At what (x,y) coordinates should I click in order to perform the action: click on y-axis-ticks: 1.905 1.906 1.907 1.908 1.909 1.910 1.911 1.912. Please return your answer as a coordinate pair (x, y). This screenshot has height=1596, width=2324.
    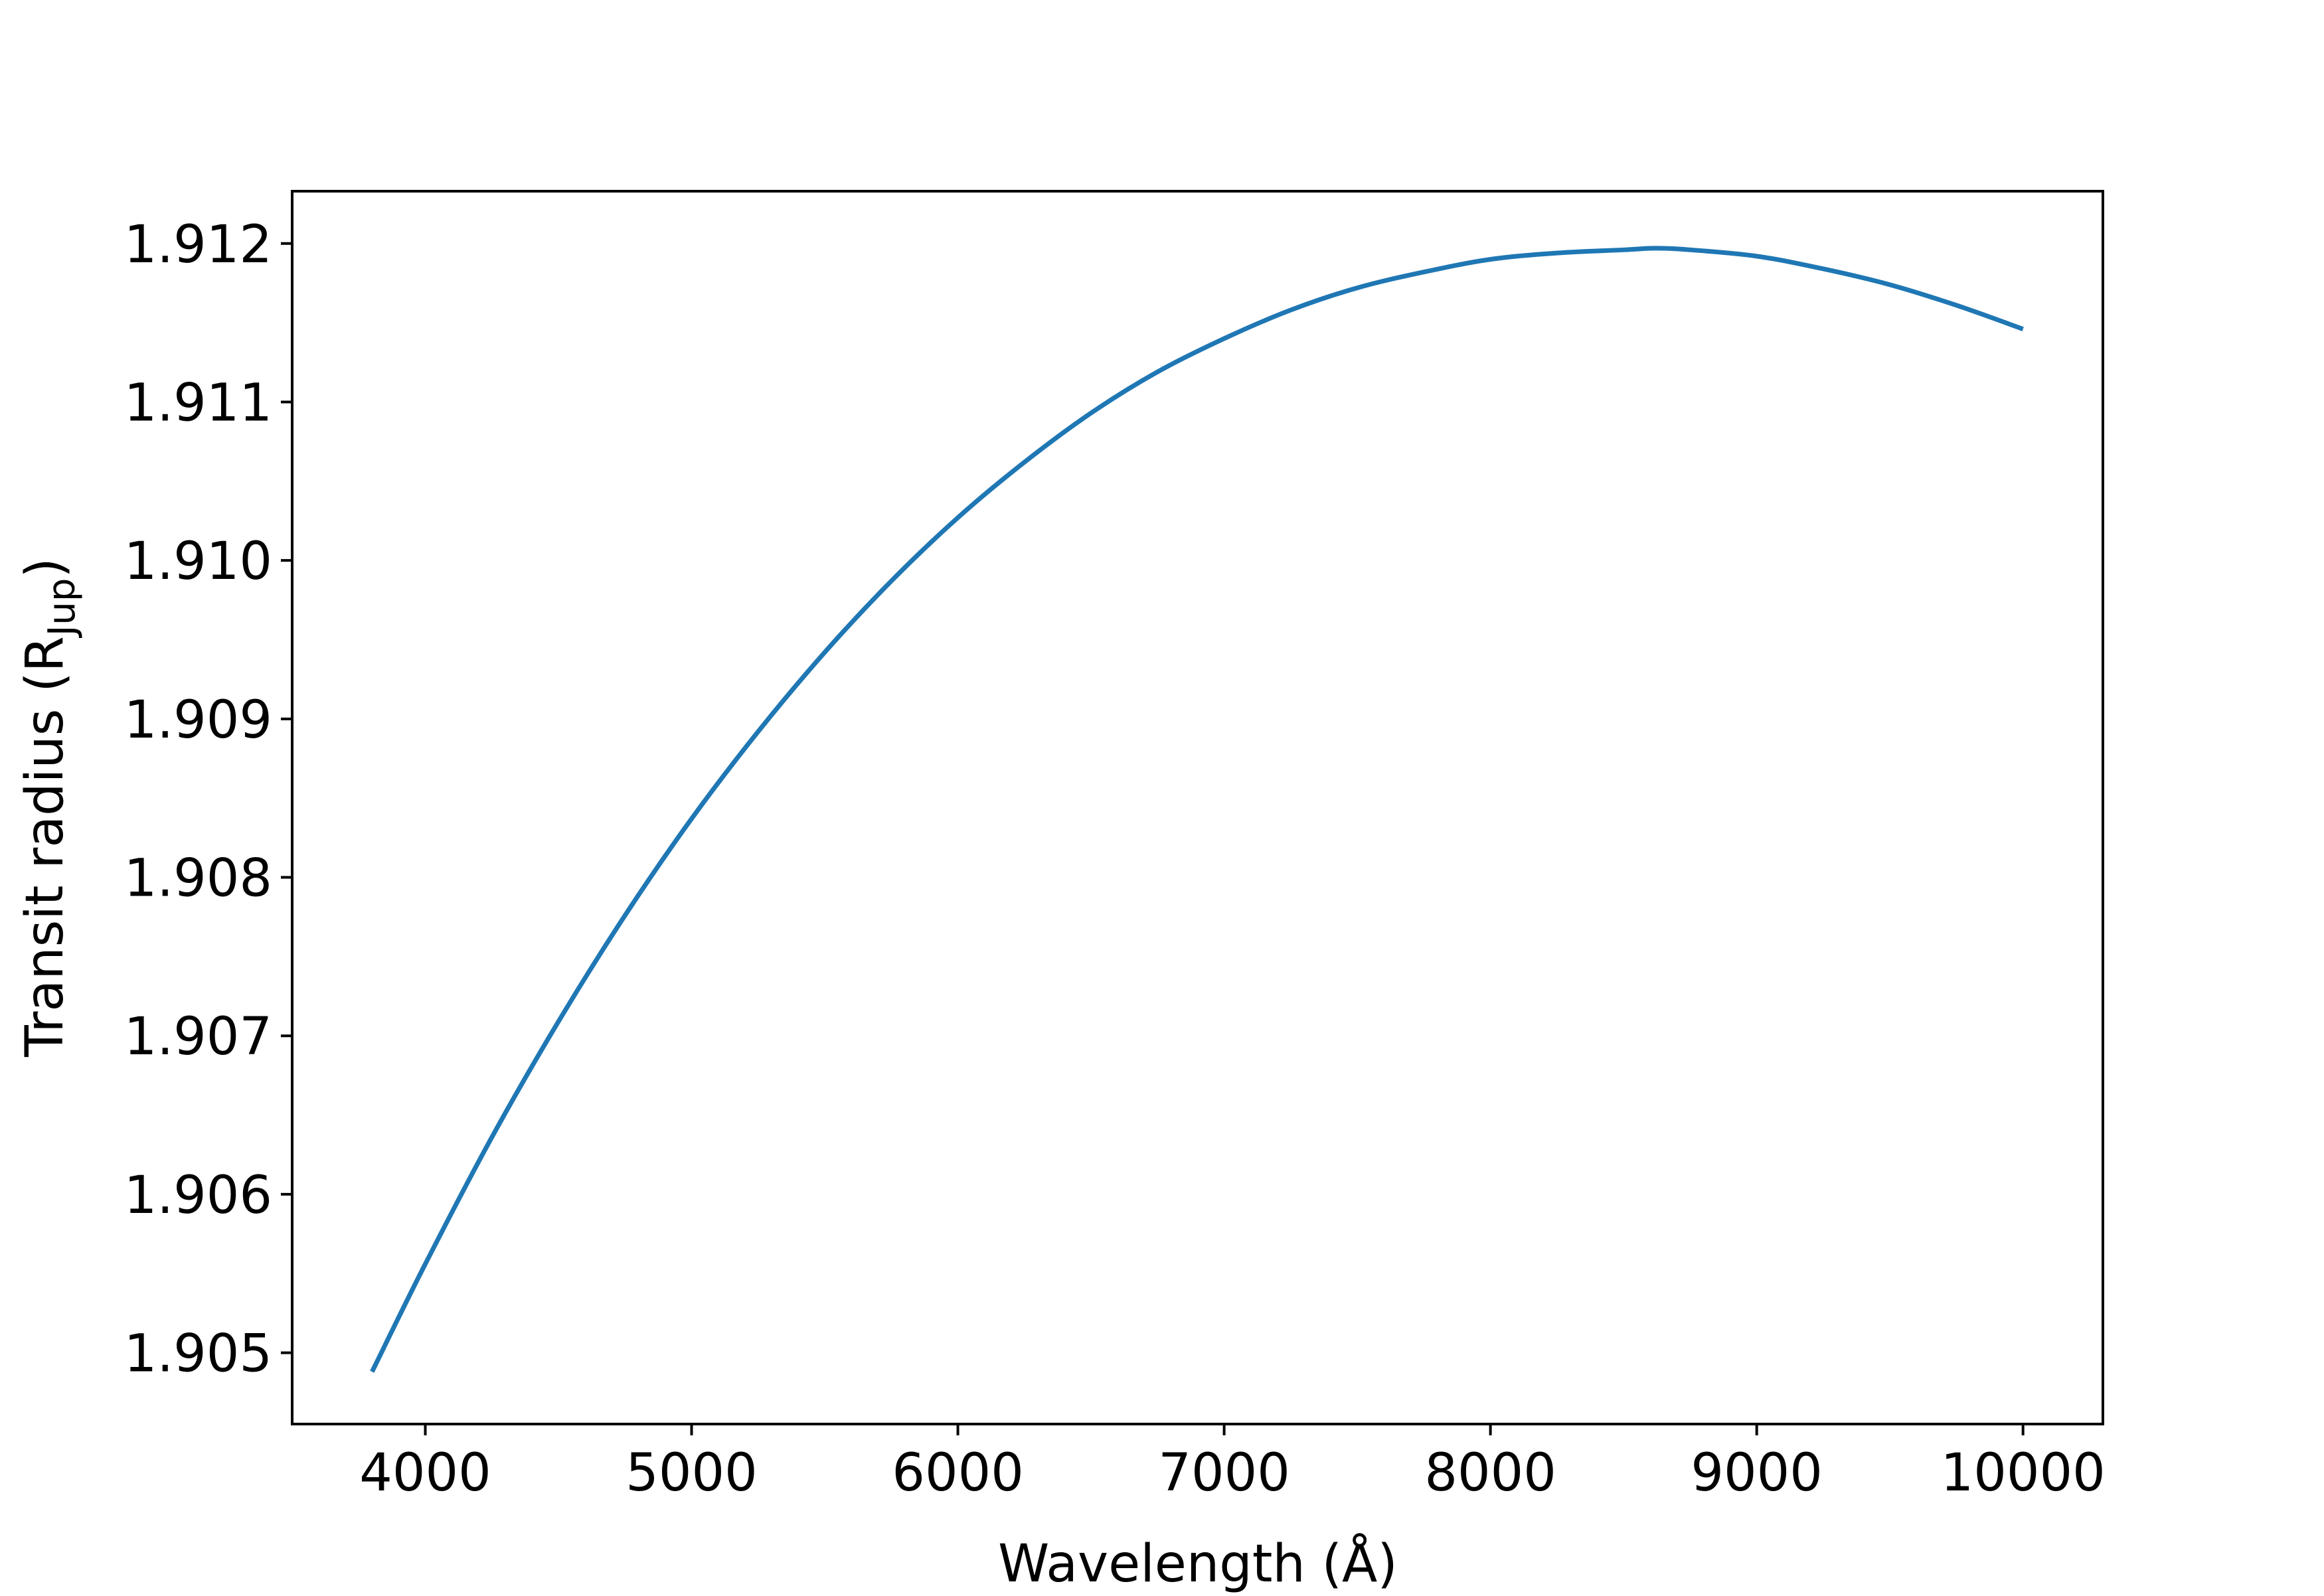
    Looking at the image, I should click on (208, 799).